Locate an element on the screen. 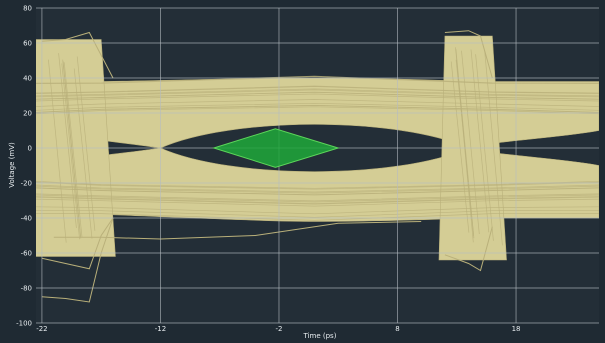  x-axis-label: Time (ps) is located at coordinates (320, 336).